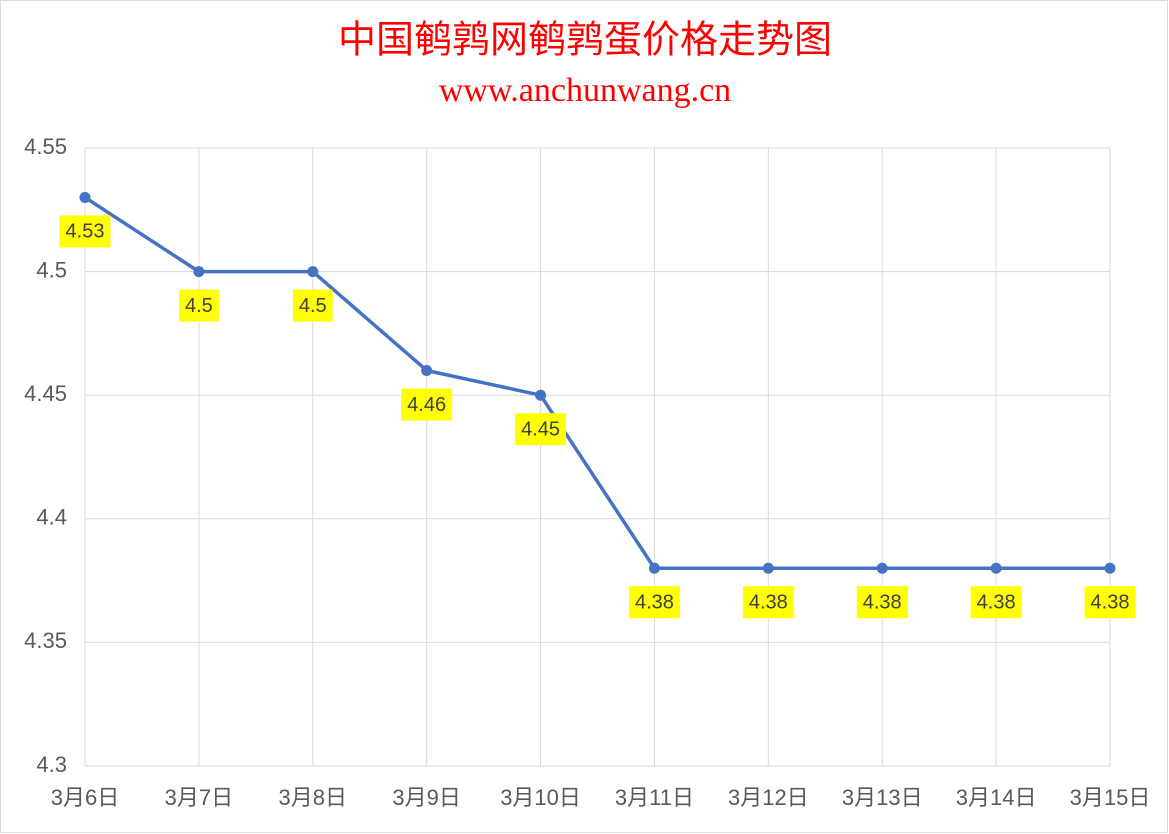 The height and width of the screenshot is (834, 1169). Describe the element at coordinates (51, 269) in the screenshot. I see `y-tick-label: 4.5` at that location.